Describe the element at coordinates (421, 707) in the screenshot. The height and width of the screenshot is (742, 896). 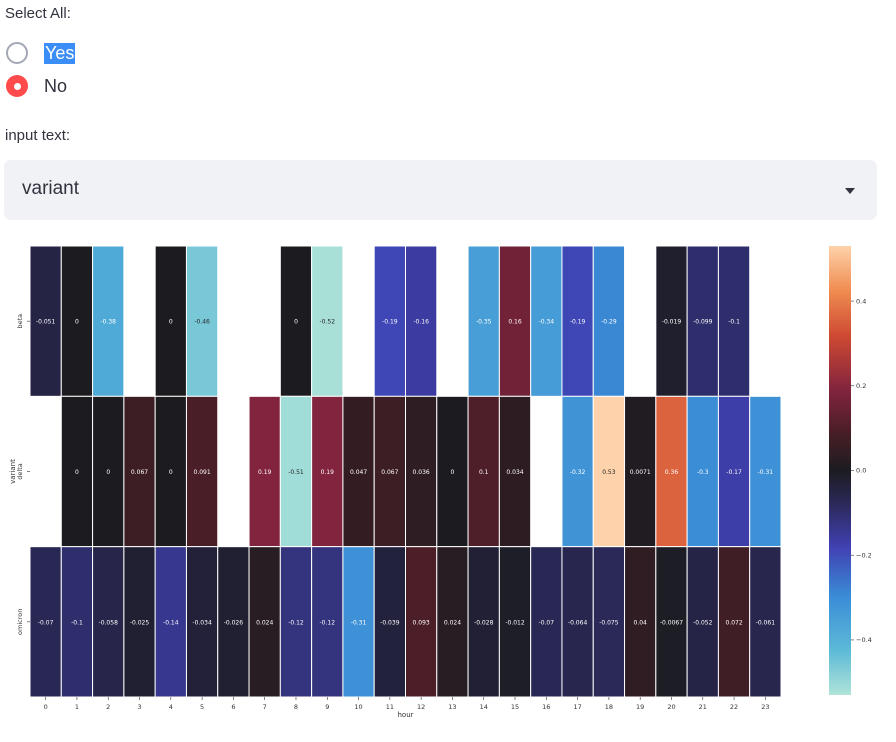
I see `x-tick-label: 12` at that location.